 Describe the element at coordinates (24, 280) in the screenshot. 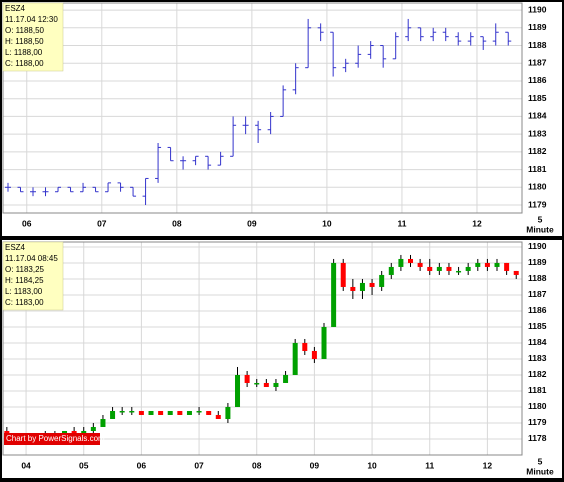

I see `info-text: H: 1184,25` at that location.